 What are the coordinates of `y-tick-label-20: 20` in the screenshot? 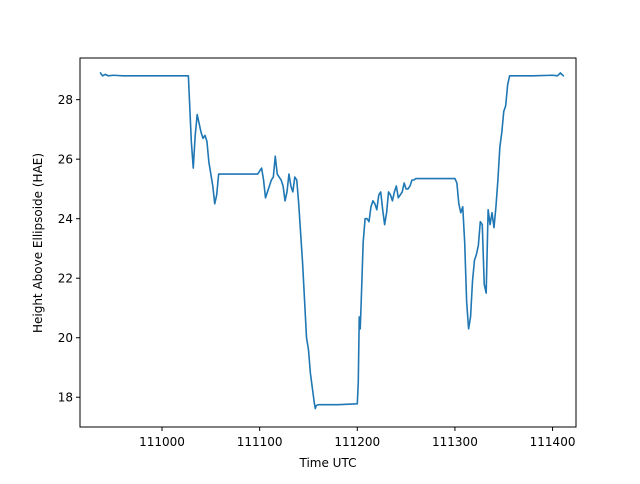 It's located at (65, 338).